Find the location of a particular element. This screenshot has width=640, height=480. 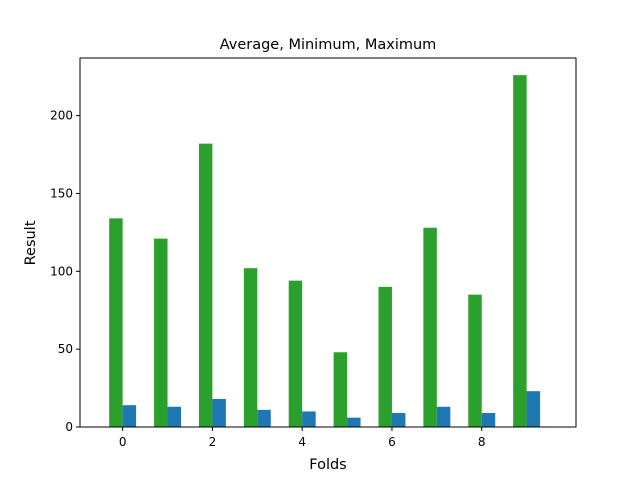

y-axis-label: Result is located at coordinates (31, 242).